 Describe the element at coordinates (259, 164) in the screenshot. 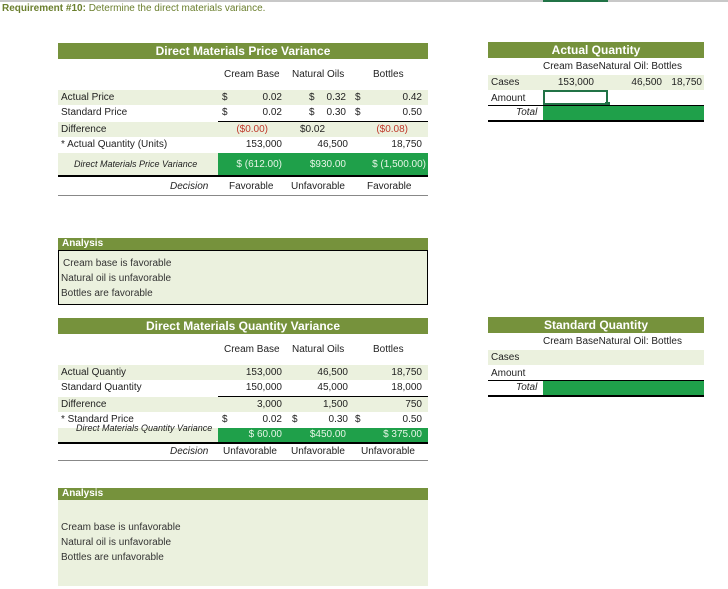

I see `pv-variance-cream: $ (612.00)` at that location.